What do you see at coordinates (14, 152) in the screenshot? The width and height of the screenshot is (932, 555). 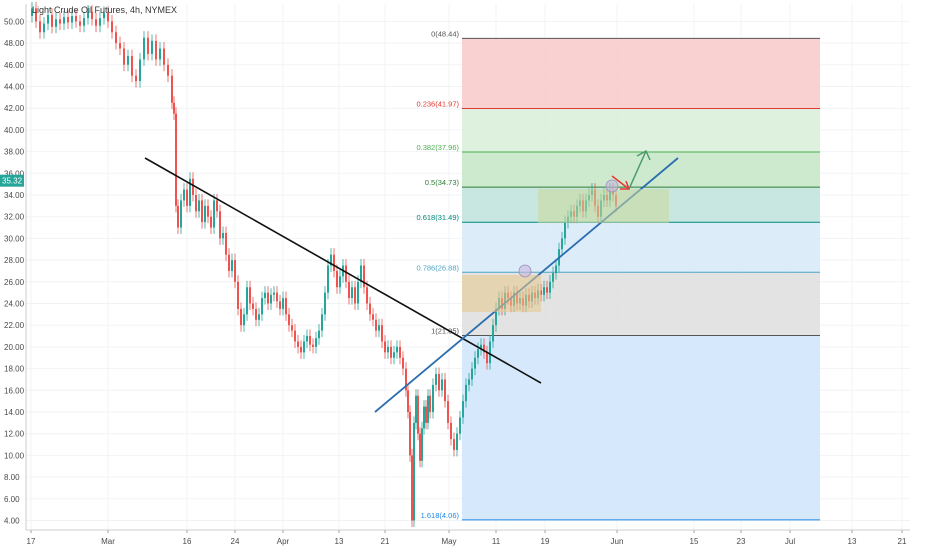 I see `y-tick-label: 38.00` at bounding box center [14, 152].